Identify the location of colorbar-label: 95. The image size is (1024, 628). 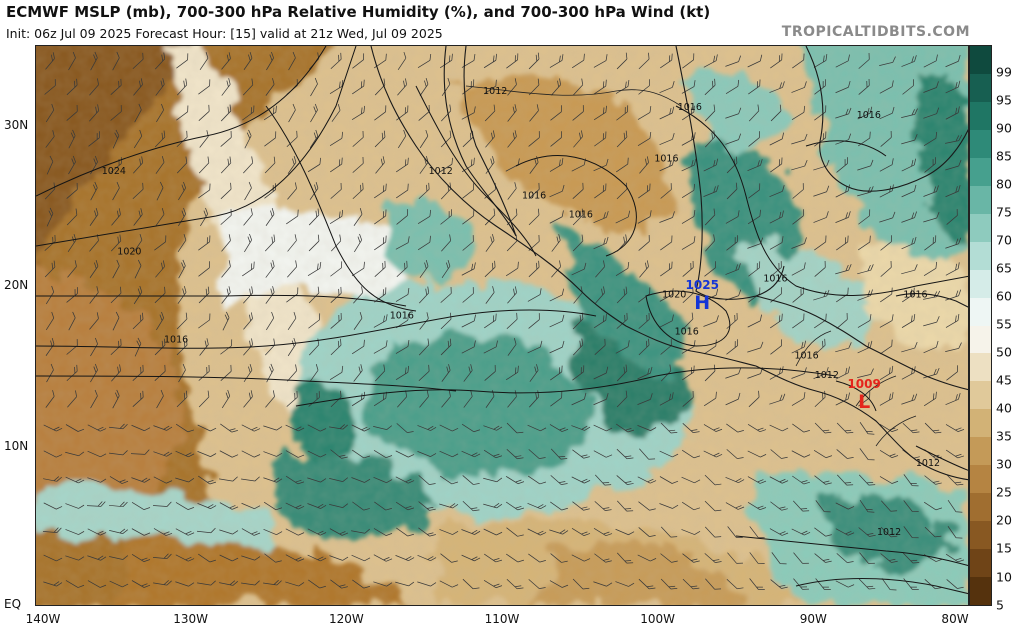
(1004, 100).